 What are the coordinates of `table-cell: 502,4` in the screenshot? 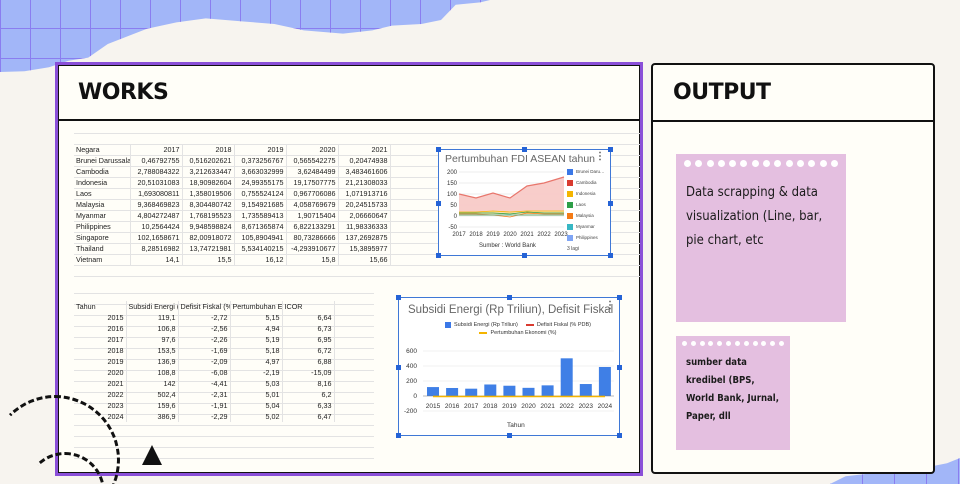 It's located at (152, 394).